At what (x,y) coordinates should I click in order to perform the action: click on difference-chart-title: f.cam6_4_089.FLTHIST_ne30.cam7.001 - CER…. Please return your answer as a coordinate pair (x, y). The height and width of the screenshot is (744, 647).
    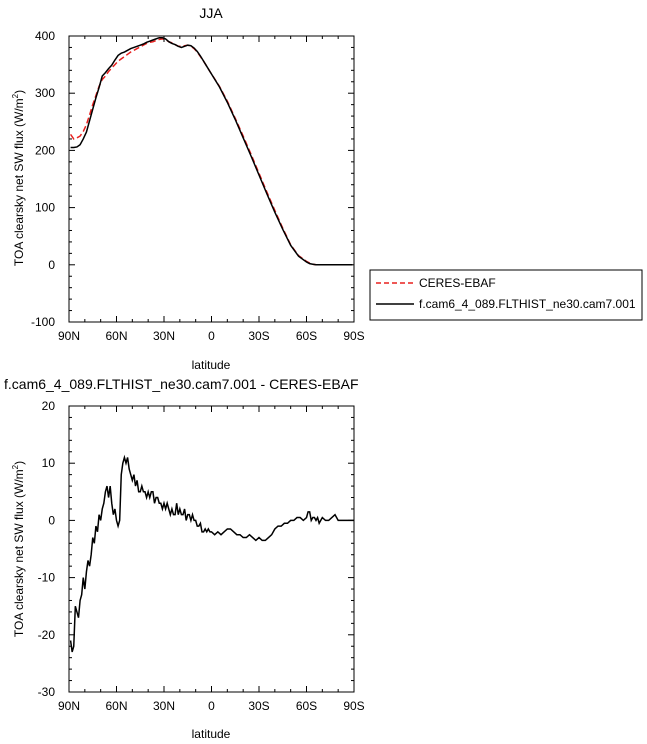
    Looking at the image, I should click on (181, 384).